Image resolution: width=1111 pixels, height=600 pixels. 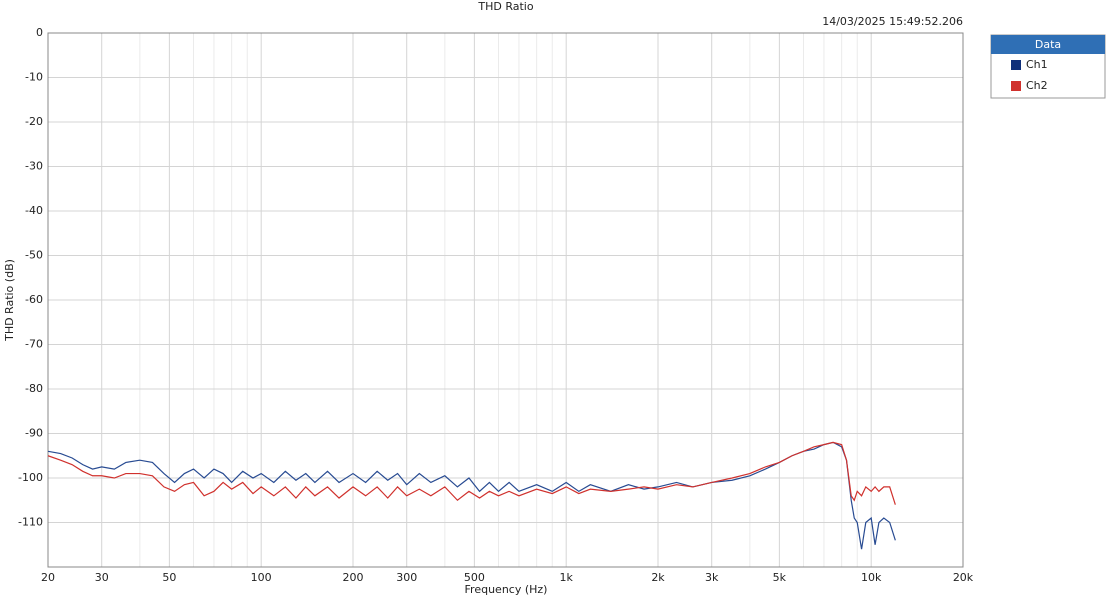 I want to click on y-tick-label: -50, so click(x=34, y=255).